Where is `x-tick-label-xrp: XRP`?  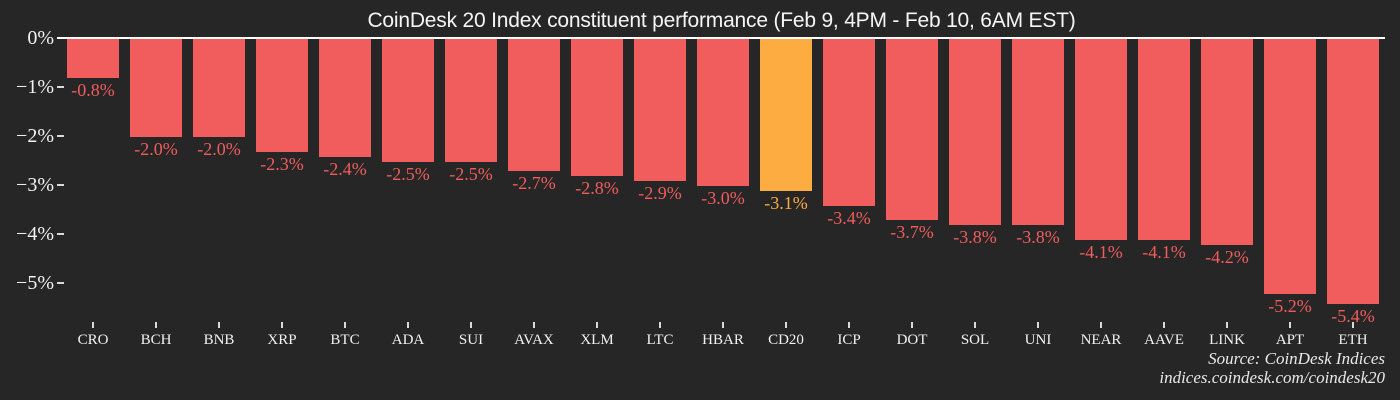
x-tick-label-xrp: XRP is located at coordinates (282, 340).